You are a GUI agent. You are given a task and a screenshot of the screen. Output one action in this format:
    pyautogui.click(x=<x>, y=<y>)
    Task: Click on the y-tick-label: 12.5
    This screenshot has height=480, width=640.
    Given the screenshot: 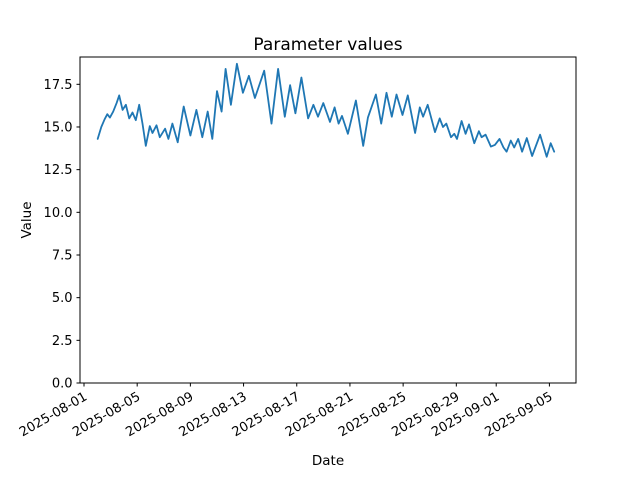 What is the action you would take?
    pyautogui.click(x=58, y=170)
    